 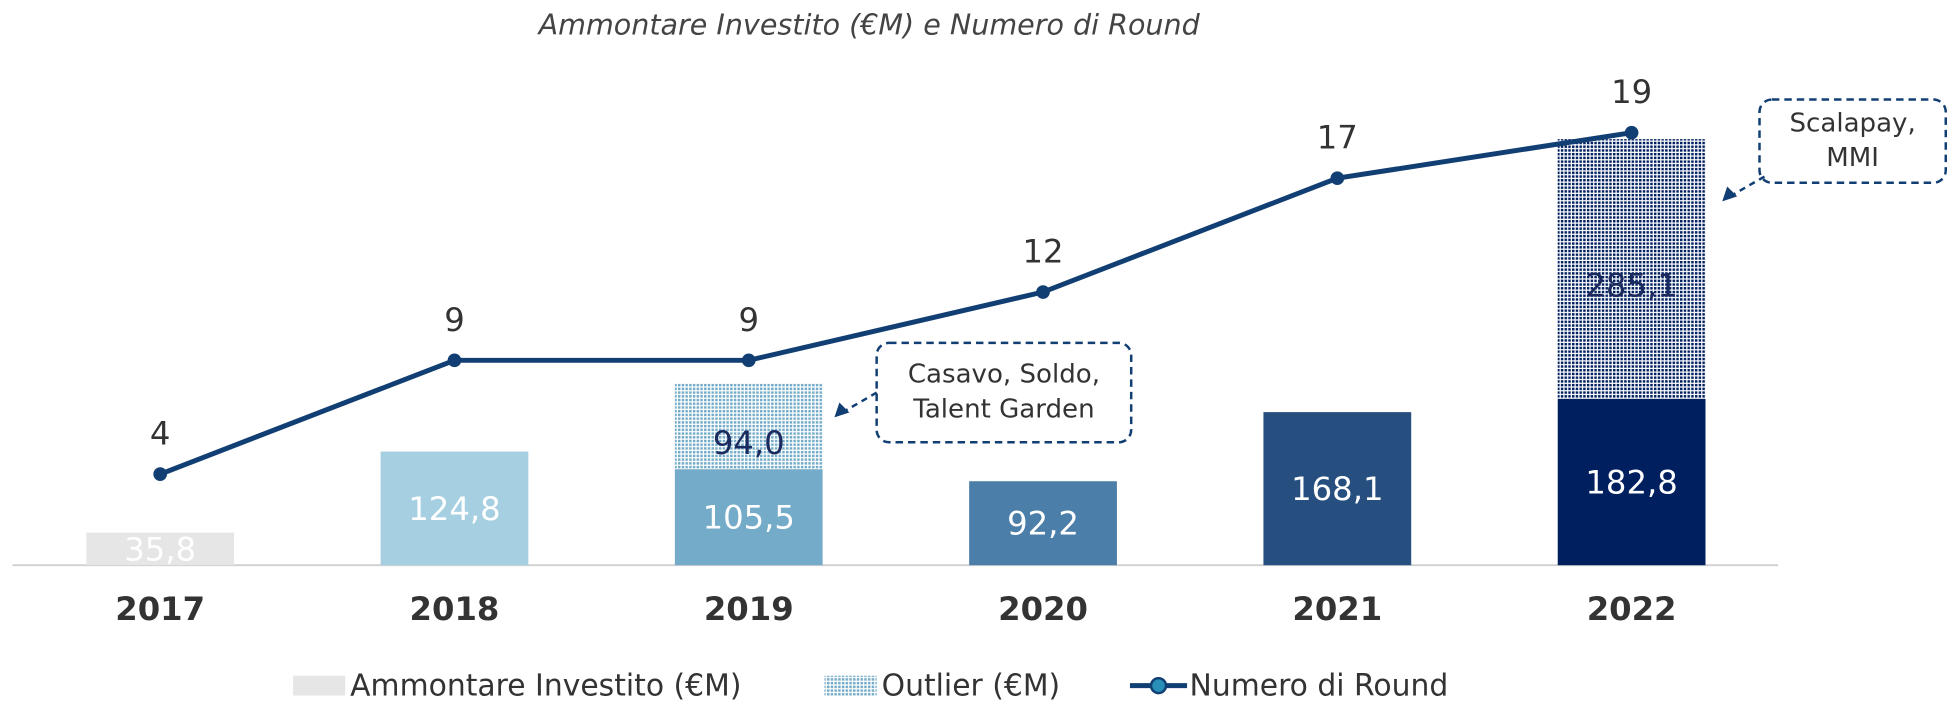 I want to click on x-tick-label: 2022, so click(x=1632, y=609).